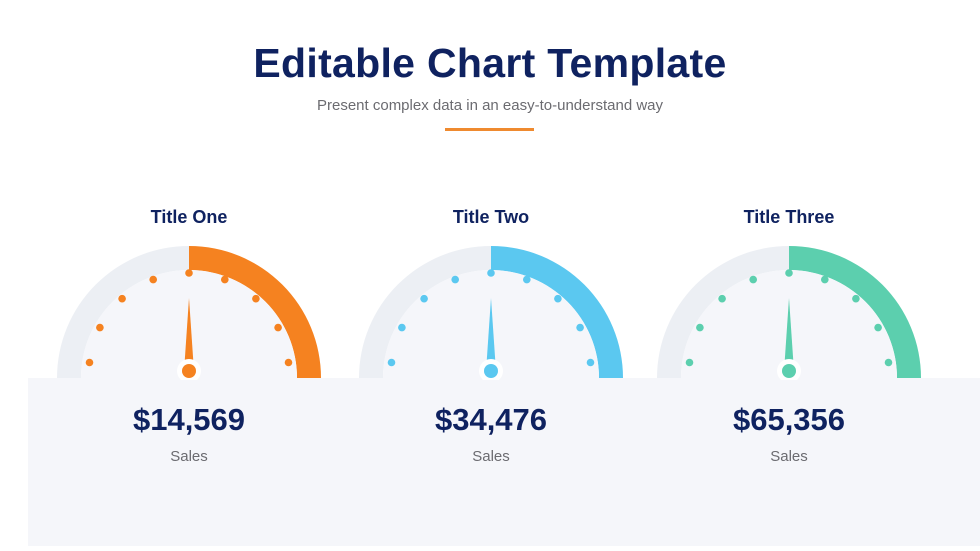 The width and height of the screenshot is (980, 551). What do you see at coordinates (789, 217) in the screenshot?
I see `gauge-title: Title Three` at bounding box center [789, 217].